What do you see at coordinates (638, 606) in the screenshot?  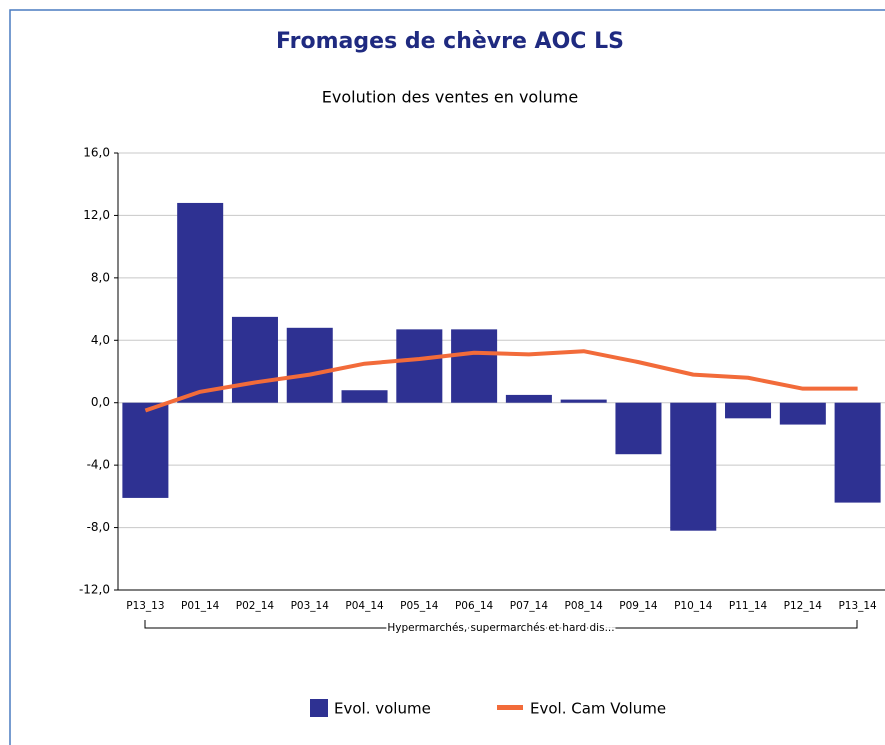 I see `x-tick-label: P09_14` at bounding box center [638, 606].